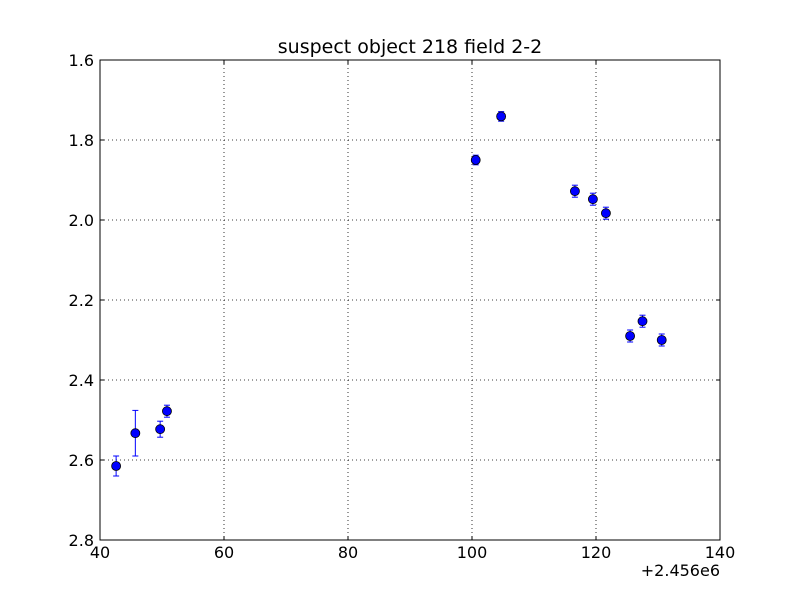  Describe the element at coordinates (81, 60) in the screenshot. I see `y-tick-label: 1.6` at that location.